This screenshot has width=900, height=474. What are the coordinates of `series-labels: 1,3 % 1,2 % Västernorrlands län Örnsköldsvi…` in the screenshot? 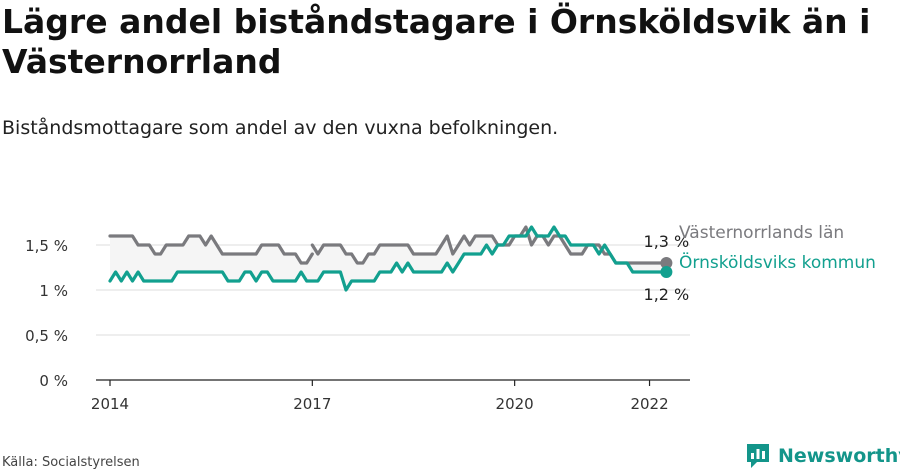 It's located at (760, 263).